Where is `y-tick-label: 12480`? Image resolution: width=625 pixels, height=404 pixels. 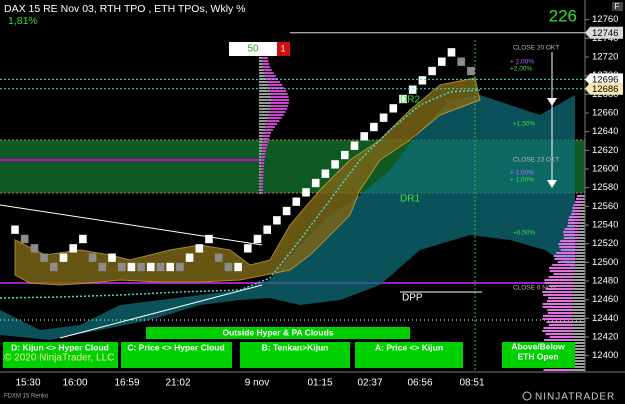
y-tick-label: 12480 is located at coordinates (605, 281).